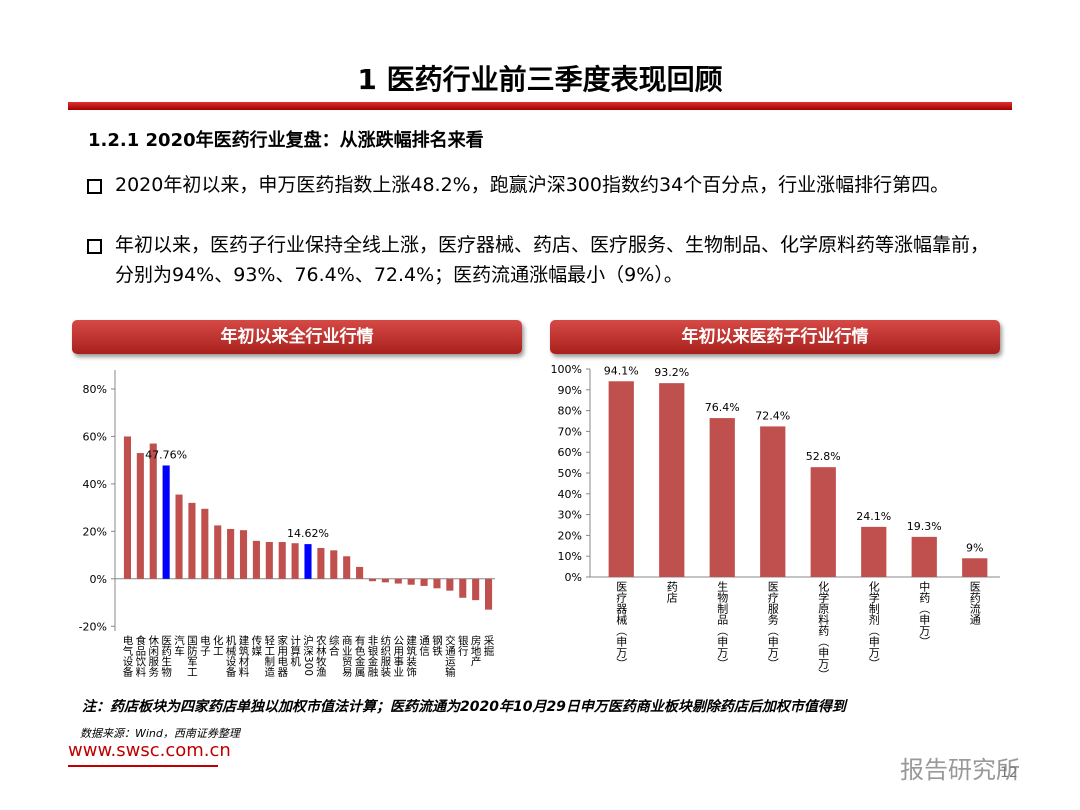 The height and width of the screenshot is (810, 1080). Describe the element at coordinates (570, 515) in the screenshot. I see `y-tick-label: 30%` at that location.